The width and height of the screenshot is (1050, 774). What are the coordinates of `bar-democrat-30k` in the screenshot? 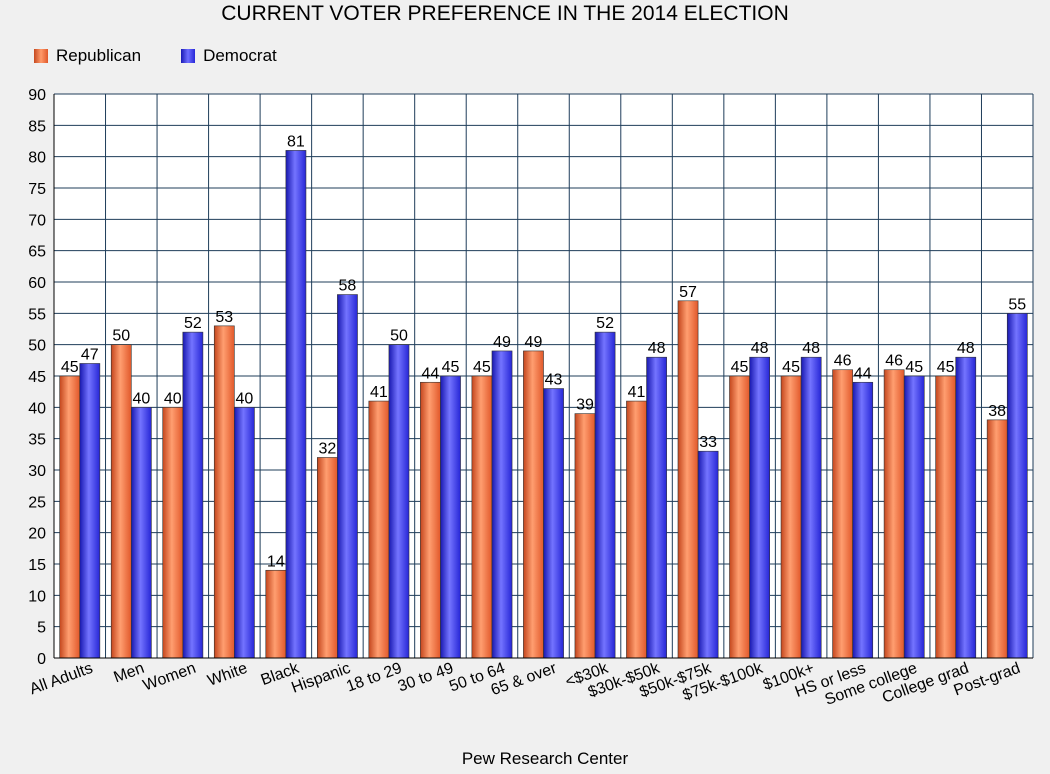 It's located at (605, 495).